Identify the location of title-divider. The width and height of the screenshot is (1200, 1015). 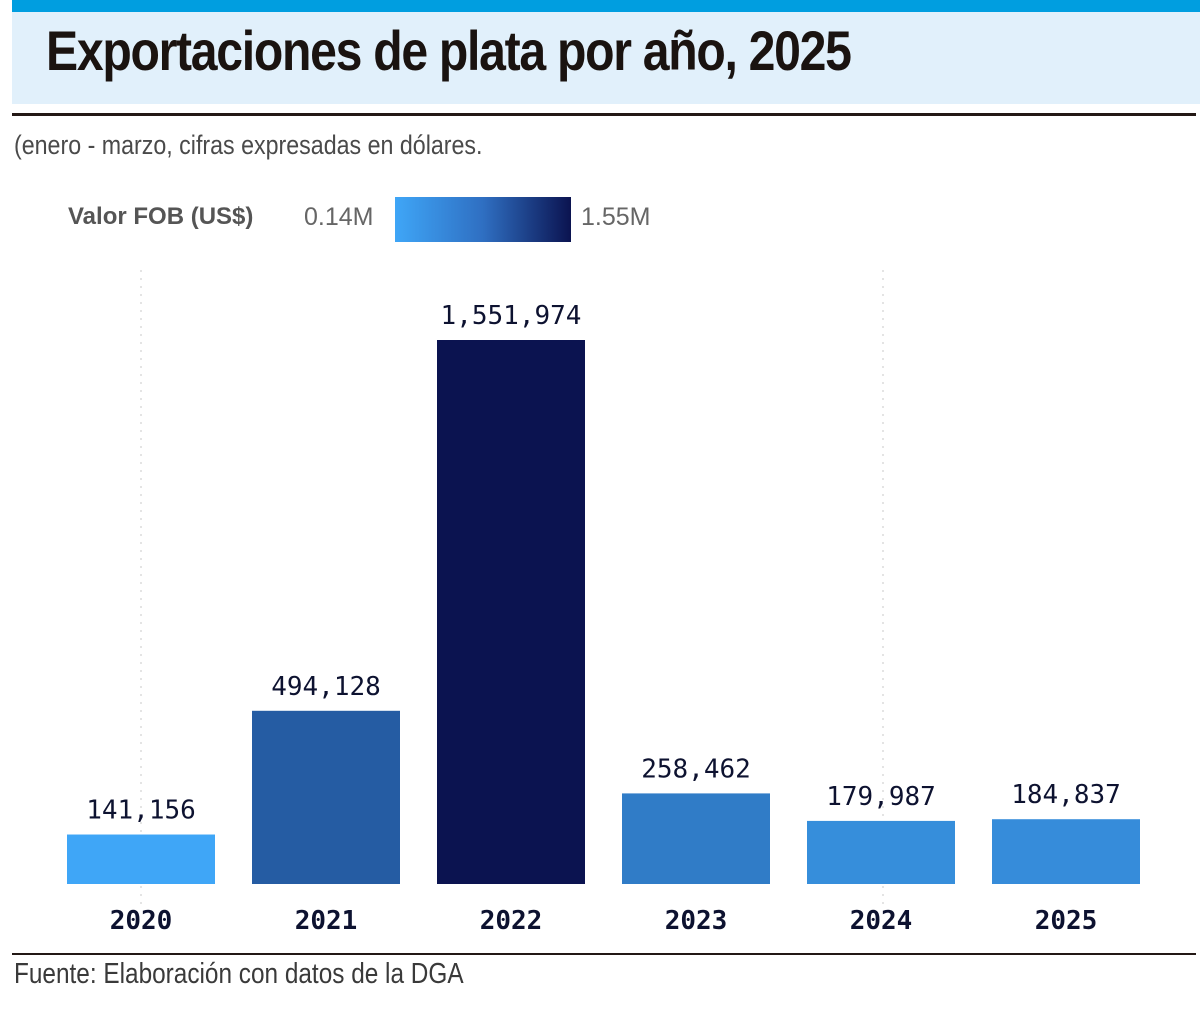
(604, 114).